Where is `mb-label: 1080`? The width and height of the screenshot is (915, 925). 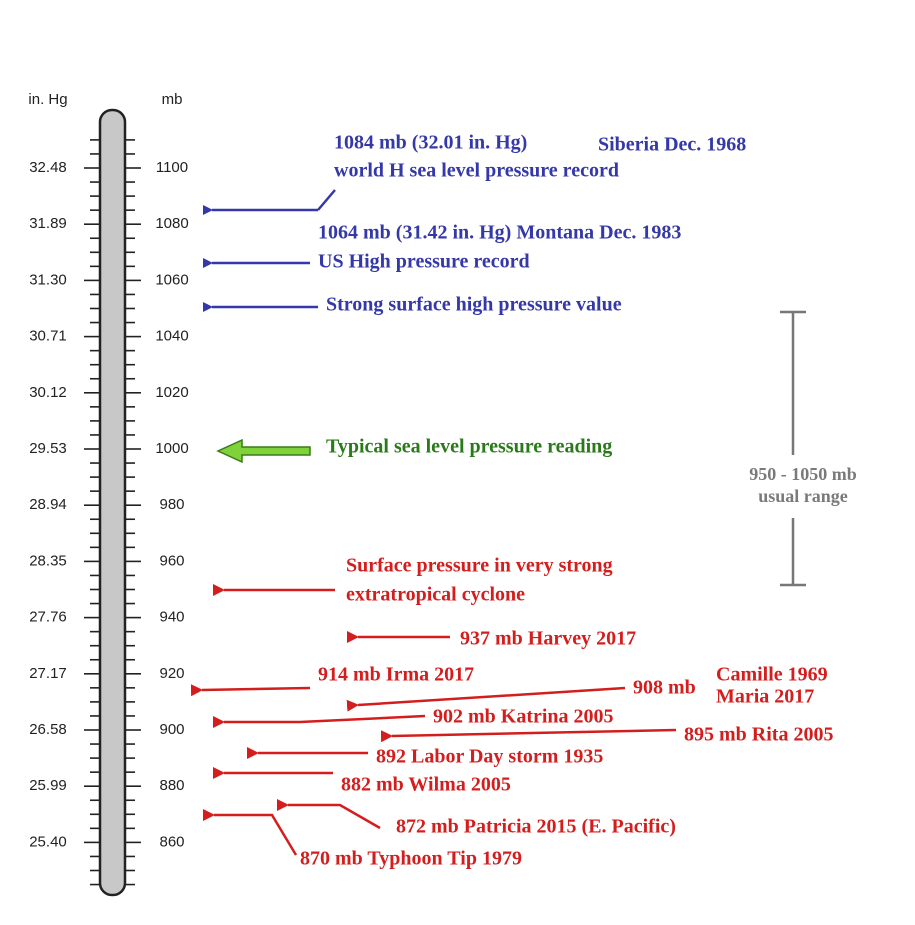 mb-label: 1080 is located at coordinates (171, 223).